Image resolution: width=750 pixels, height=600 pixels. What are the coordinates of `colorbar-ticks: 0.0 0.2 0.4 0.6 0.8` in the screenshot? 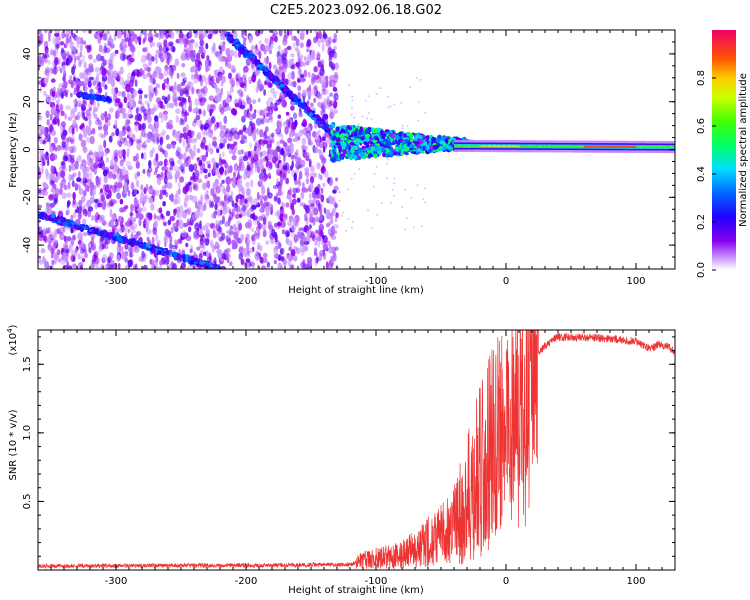 It's located at (706, 174).